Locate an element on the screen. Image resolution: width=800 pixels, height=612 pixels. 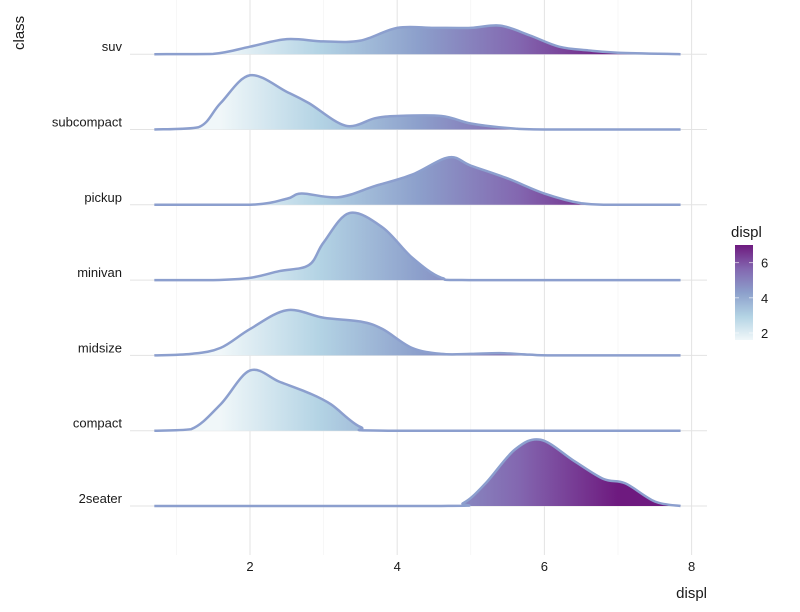
ridge-line-pickup is located at coordinates (417, 181).